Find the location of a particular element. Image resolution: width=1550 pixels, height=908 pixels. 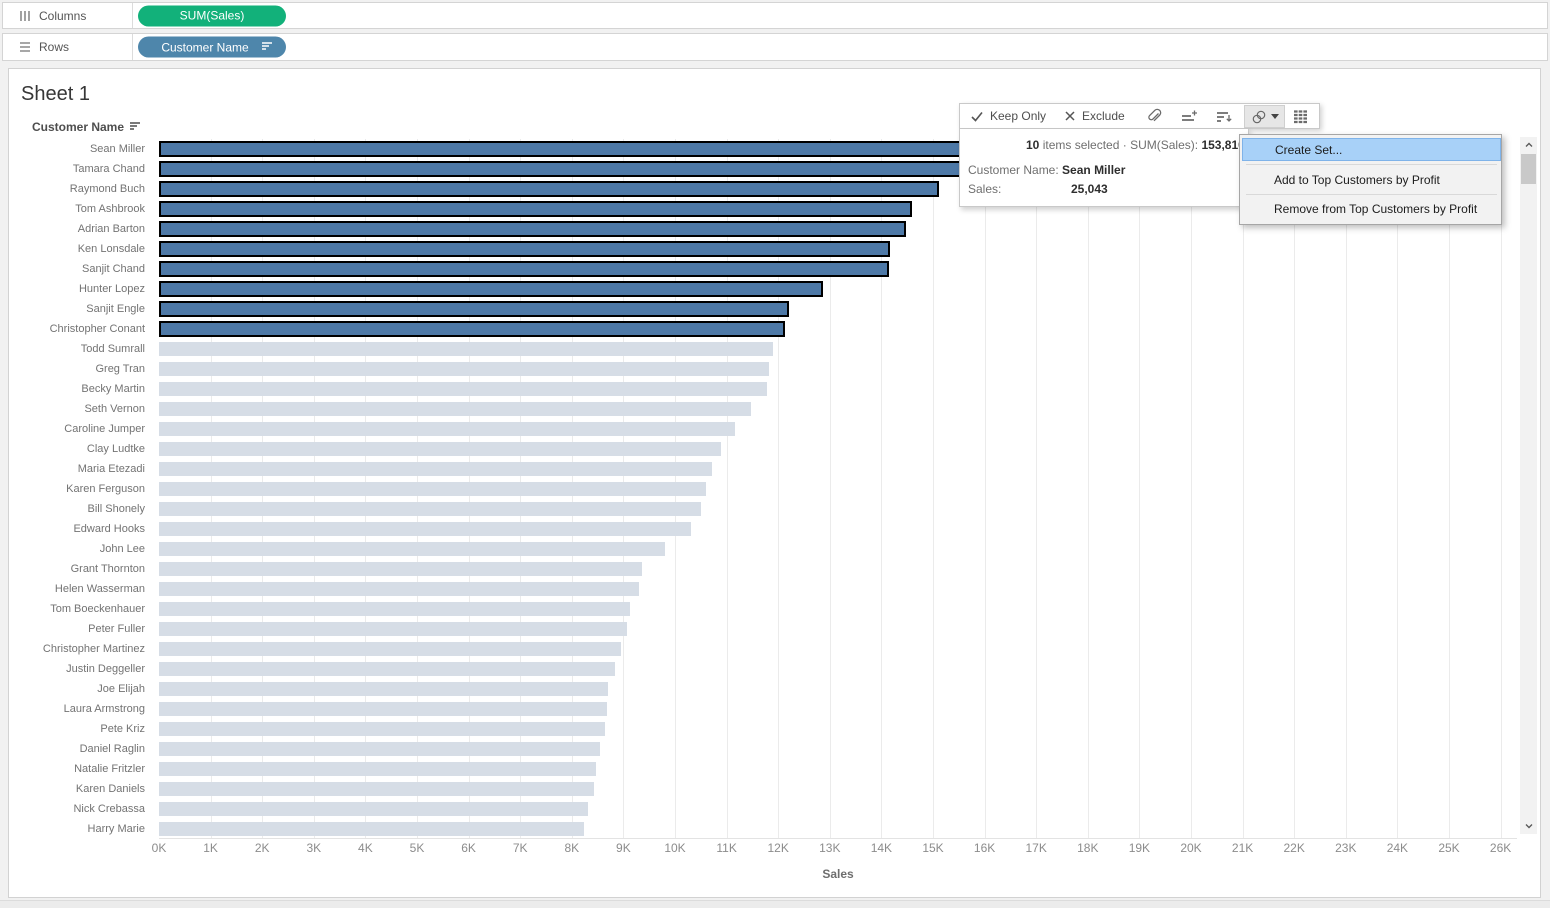

category-label: Harry Marie is located at coordinates (116, 829).